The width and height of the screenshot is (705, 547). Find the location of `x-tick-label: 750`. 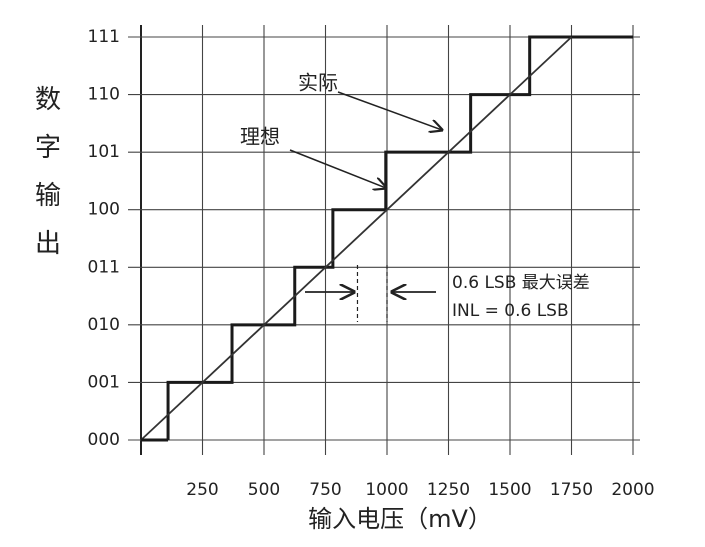

x-tick-label: 750 is located at coordinates (325, 490).